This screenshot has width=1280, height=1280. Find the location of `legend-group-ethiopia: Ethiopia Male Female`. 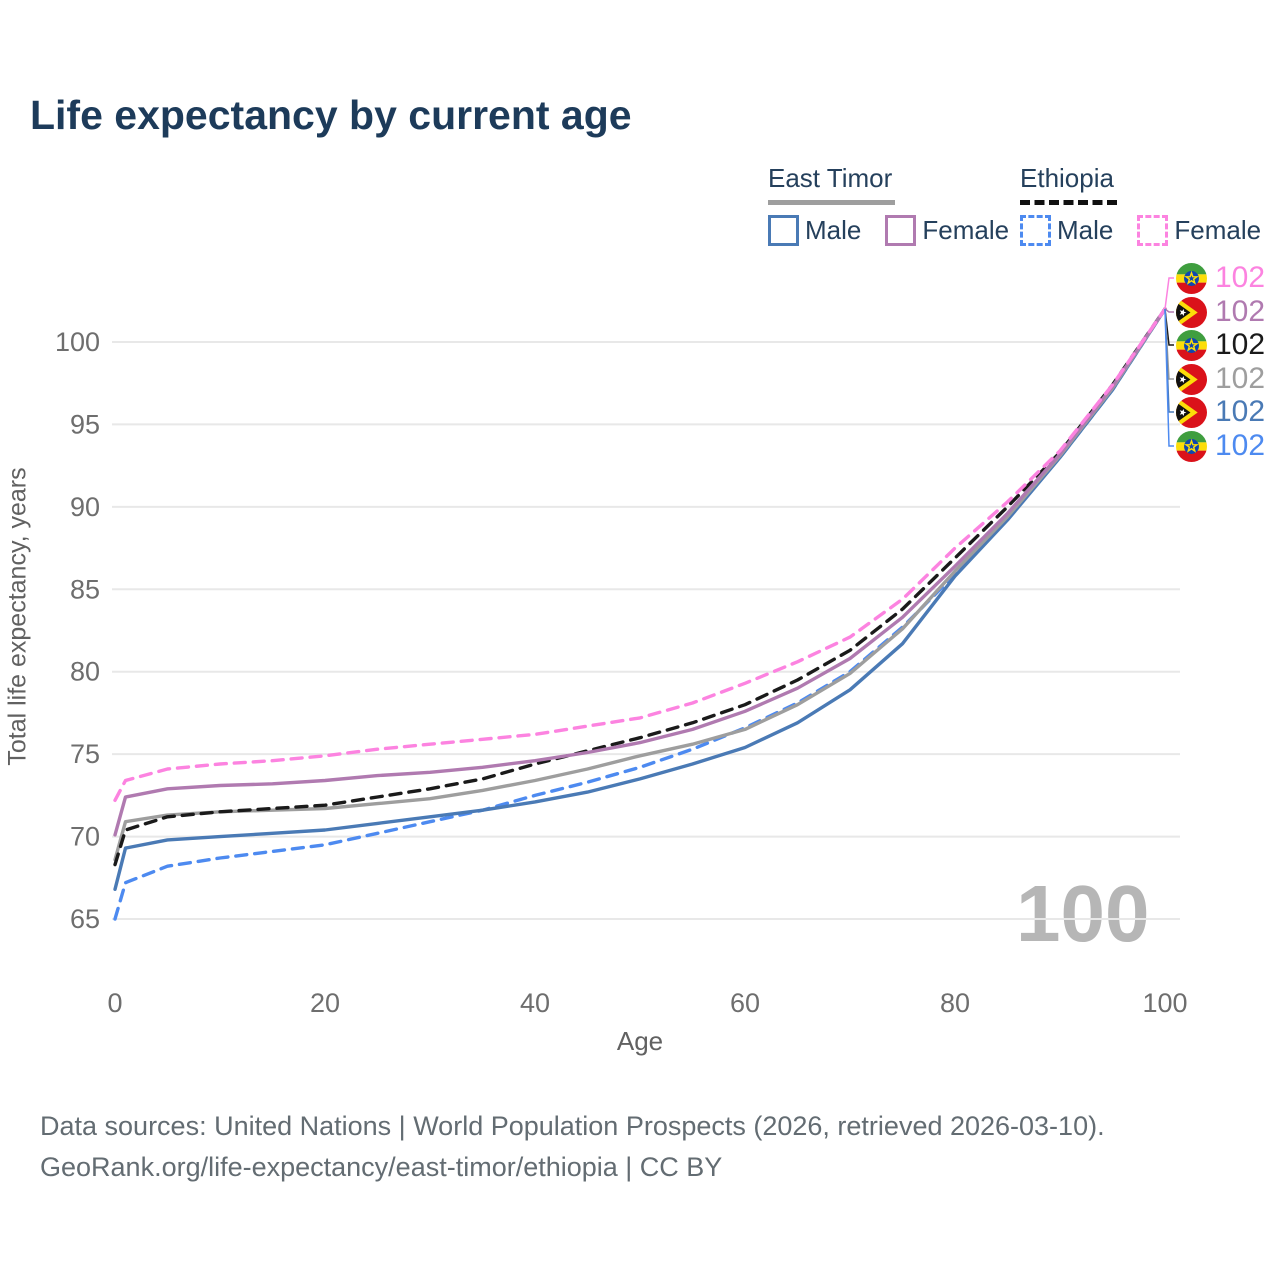

legend-group-ethiopia: Ethiopia Male Female is located at coordinates (1148, 204).